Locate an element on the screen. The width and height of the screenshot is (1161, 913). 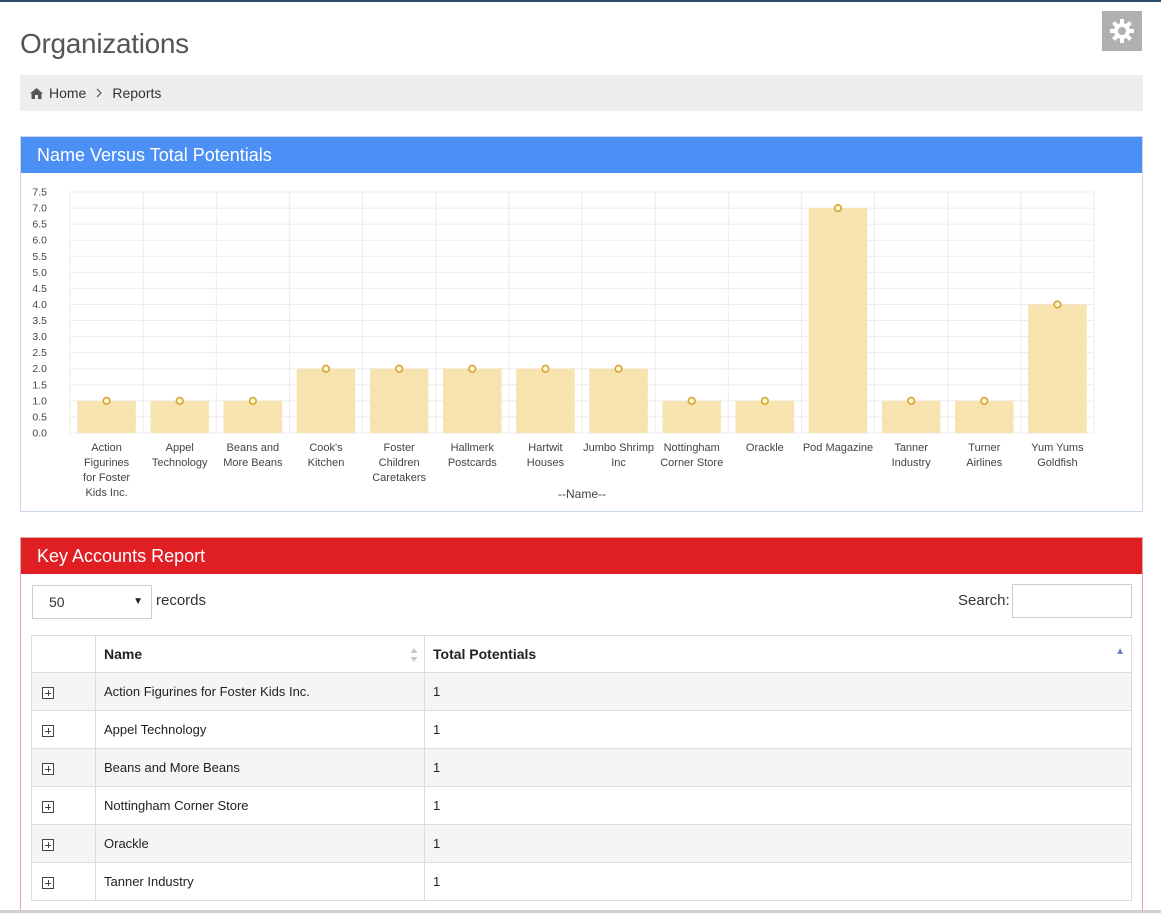
x-tick-label: Orackle is located at coordinates (765, 448).